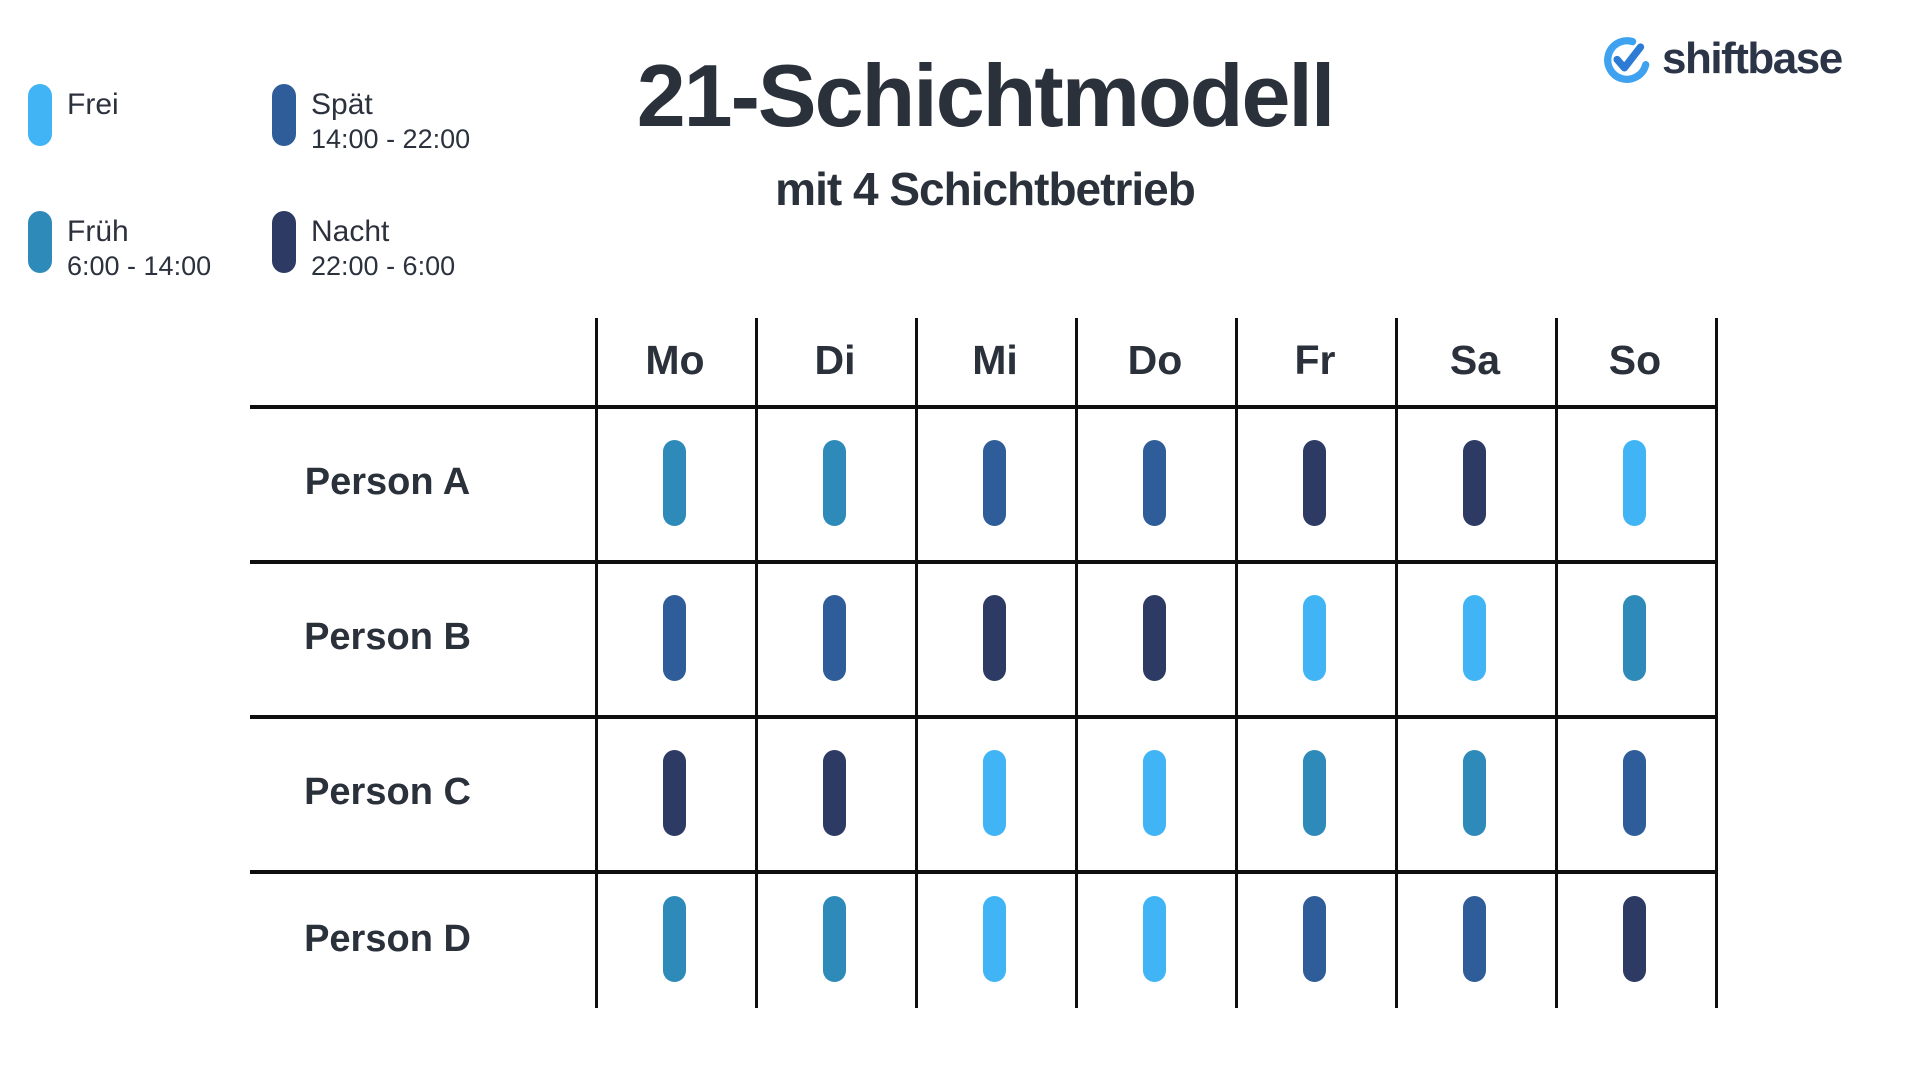 The height and width of the screenshot is (1080, 1920). Describe the element at coordinates (383, 266) in the screenshot. I see `legend-time: 22:00 - 6:00` at that location.